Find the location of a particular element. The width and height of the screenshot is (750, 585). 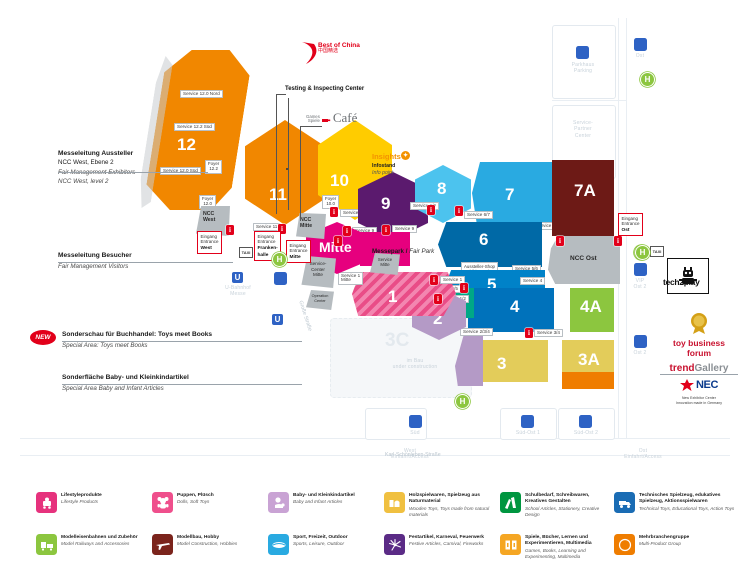

info-pin-west: i is located at coordinates (230, 230).